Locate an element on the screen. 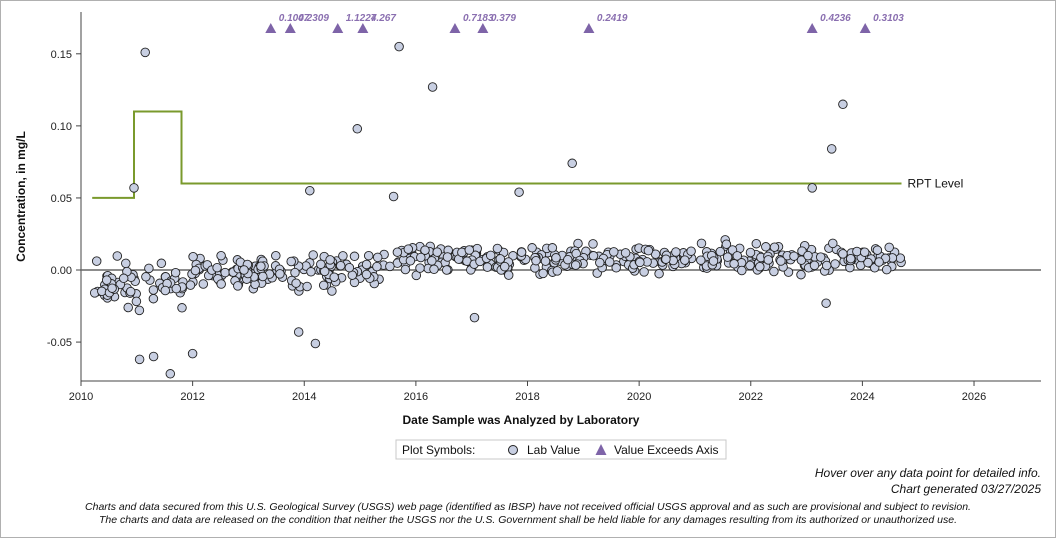  rpt-level-label: RPT Level is located at coordinates (935, 184).